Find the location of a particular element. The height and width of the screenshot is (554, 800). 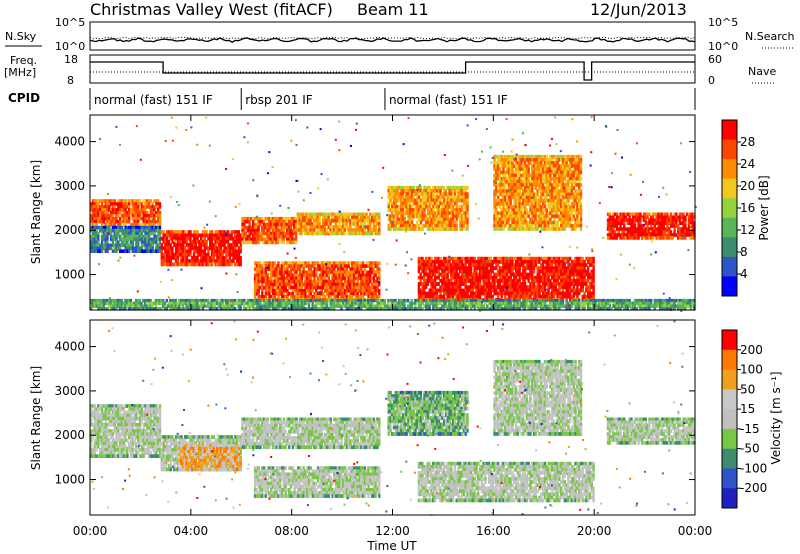

freq-panel: Freq. [MHz] 18 8 60 0 Nave is located at coordinates (390, 70).